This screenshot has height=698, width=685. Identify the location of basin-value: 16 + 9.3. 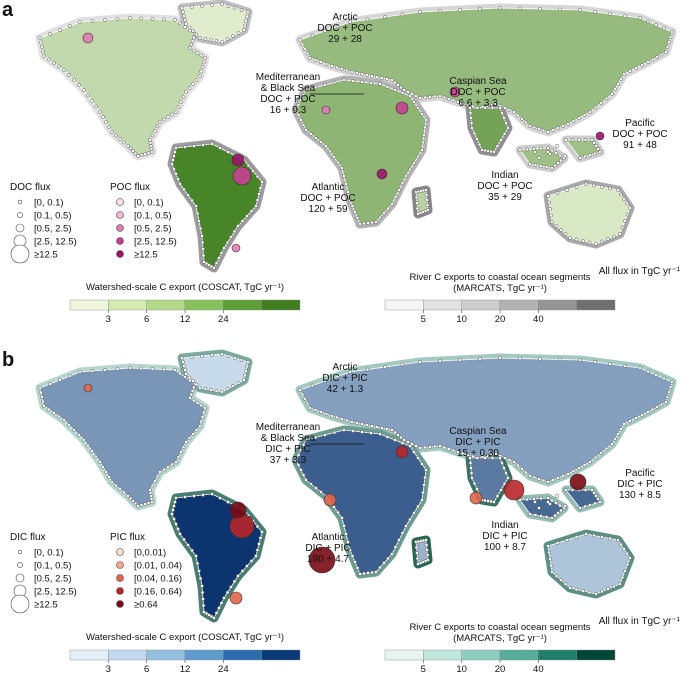
(288, 110).